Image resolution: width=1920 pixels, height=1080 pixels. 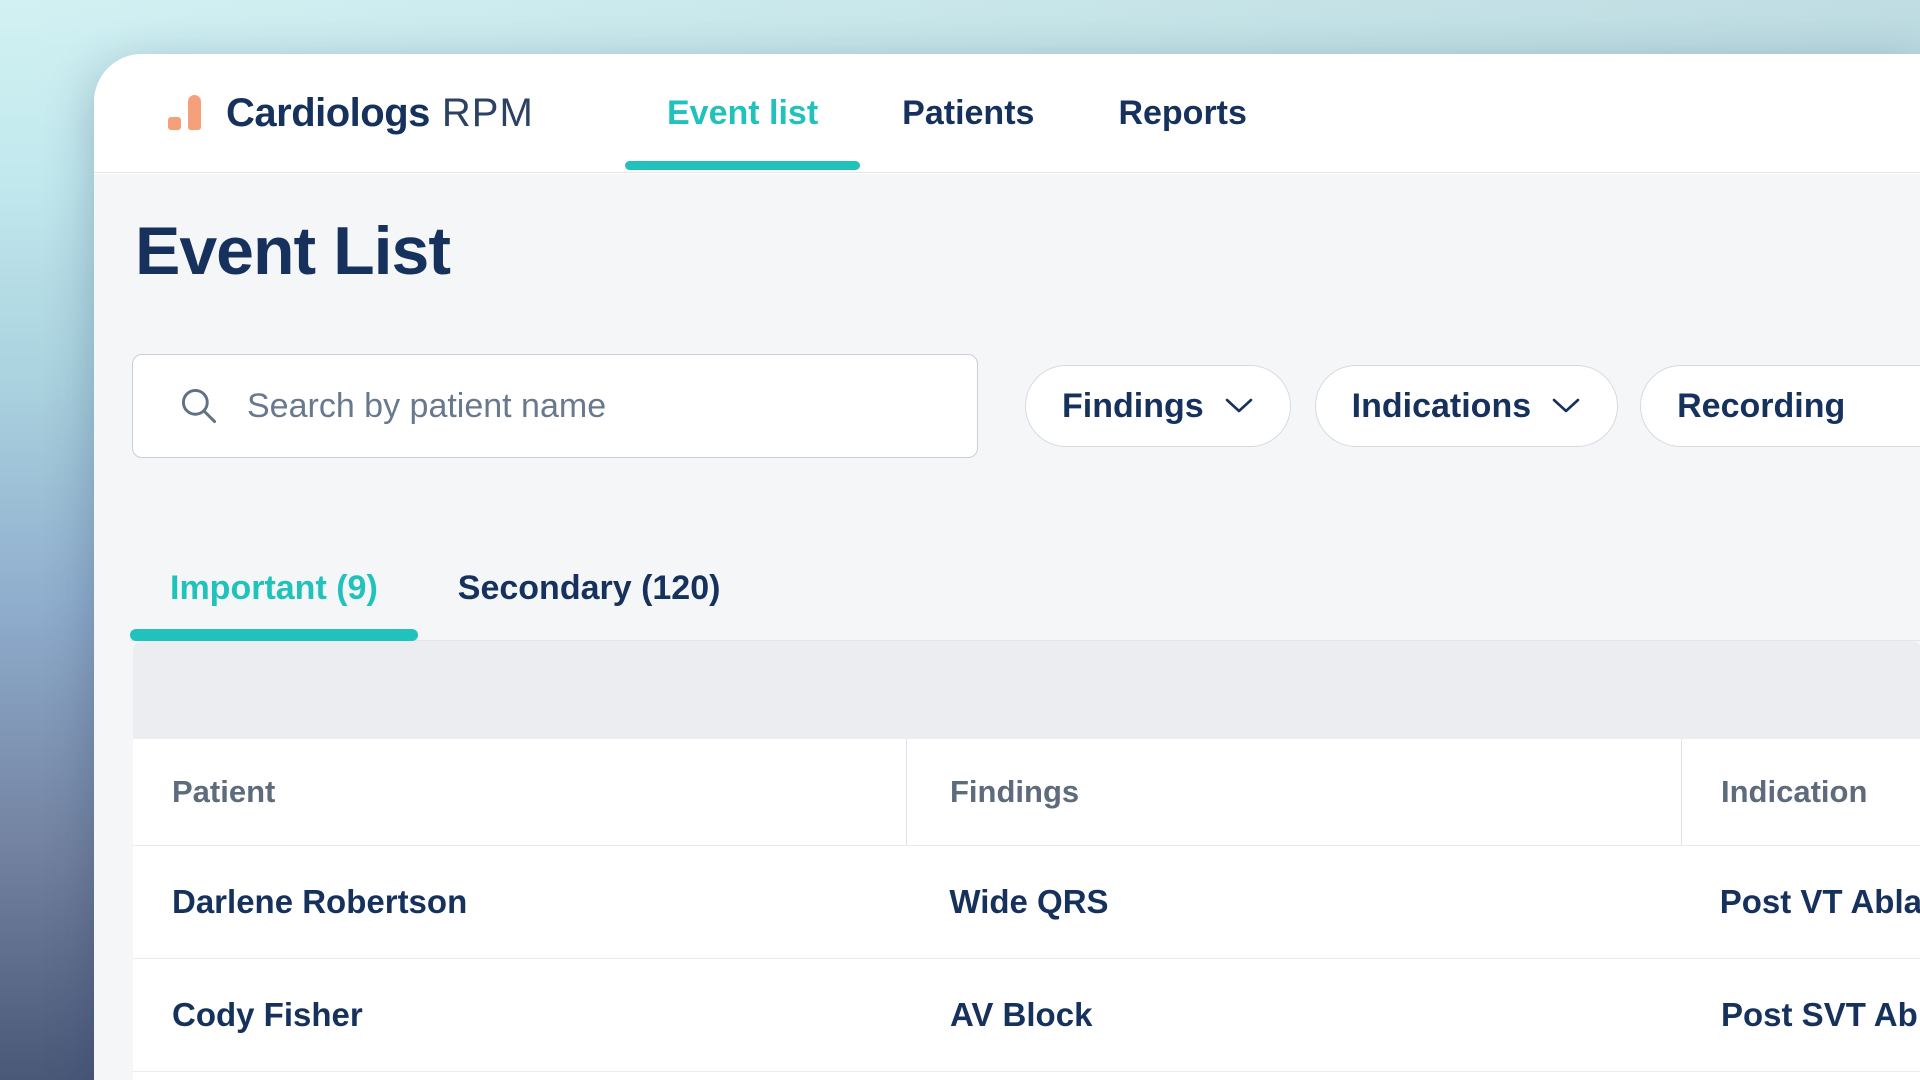 I want to click on table-row: Cody Fisher AV Block Post SVT Ab, so click(x=1026, y=1015).